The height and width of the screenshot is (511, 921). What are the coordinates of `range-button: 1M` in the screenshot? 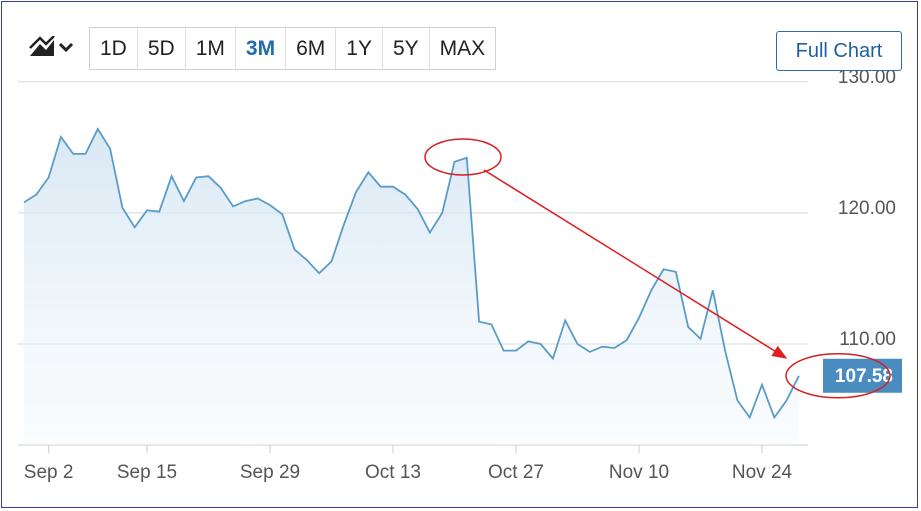 It's located at (211, 48).